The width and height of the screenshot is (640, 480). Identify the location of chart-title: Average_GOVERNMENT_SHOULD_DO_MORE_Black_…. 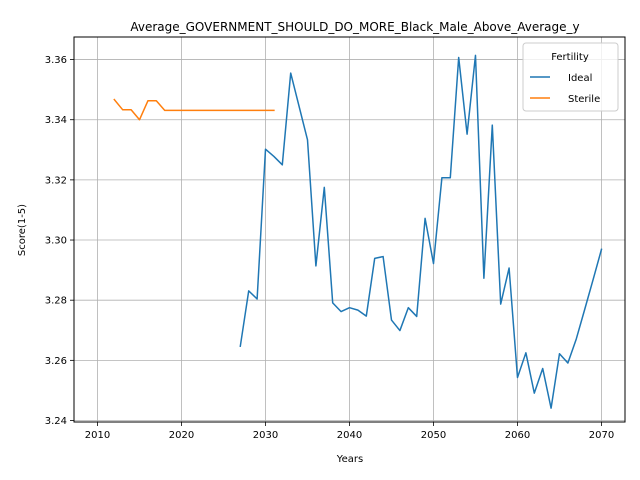
(354, 27).